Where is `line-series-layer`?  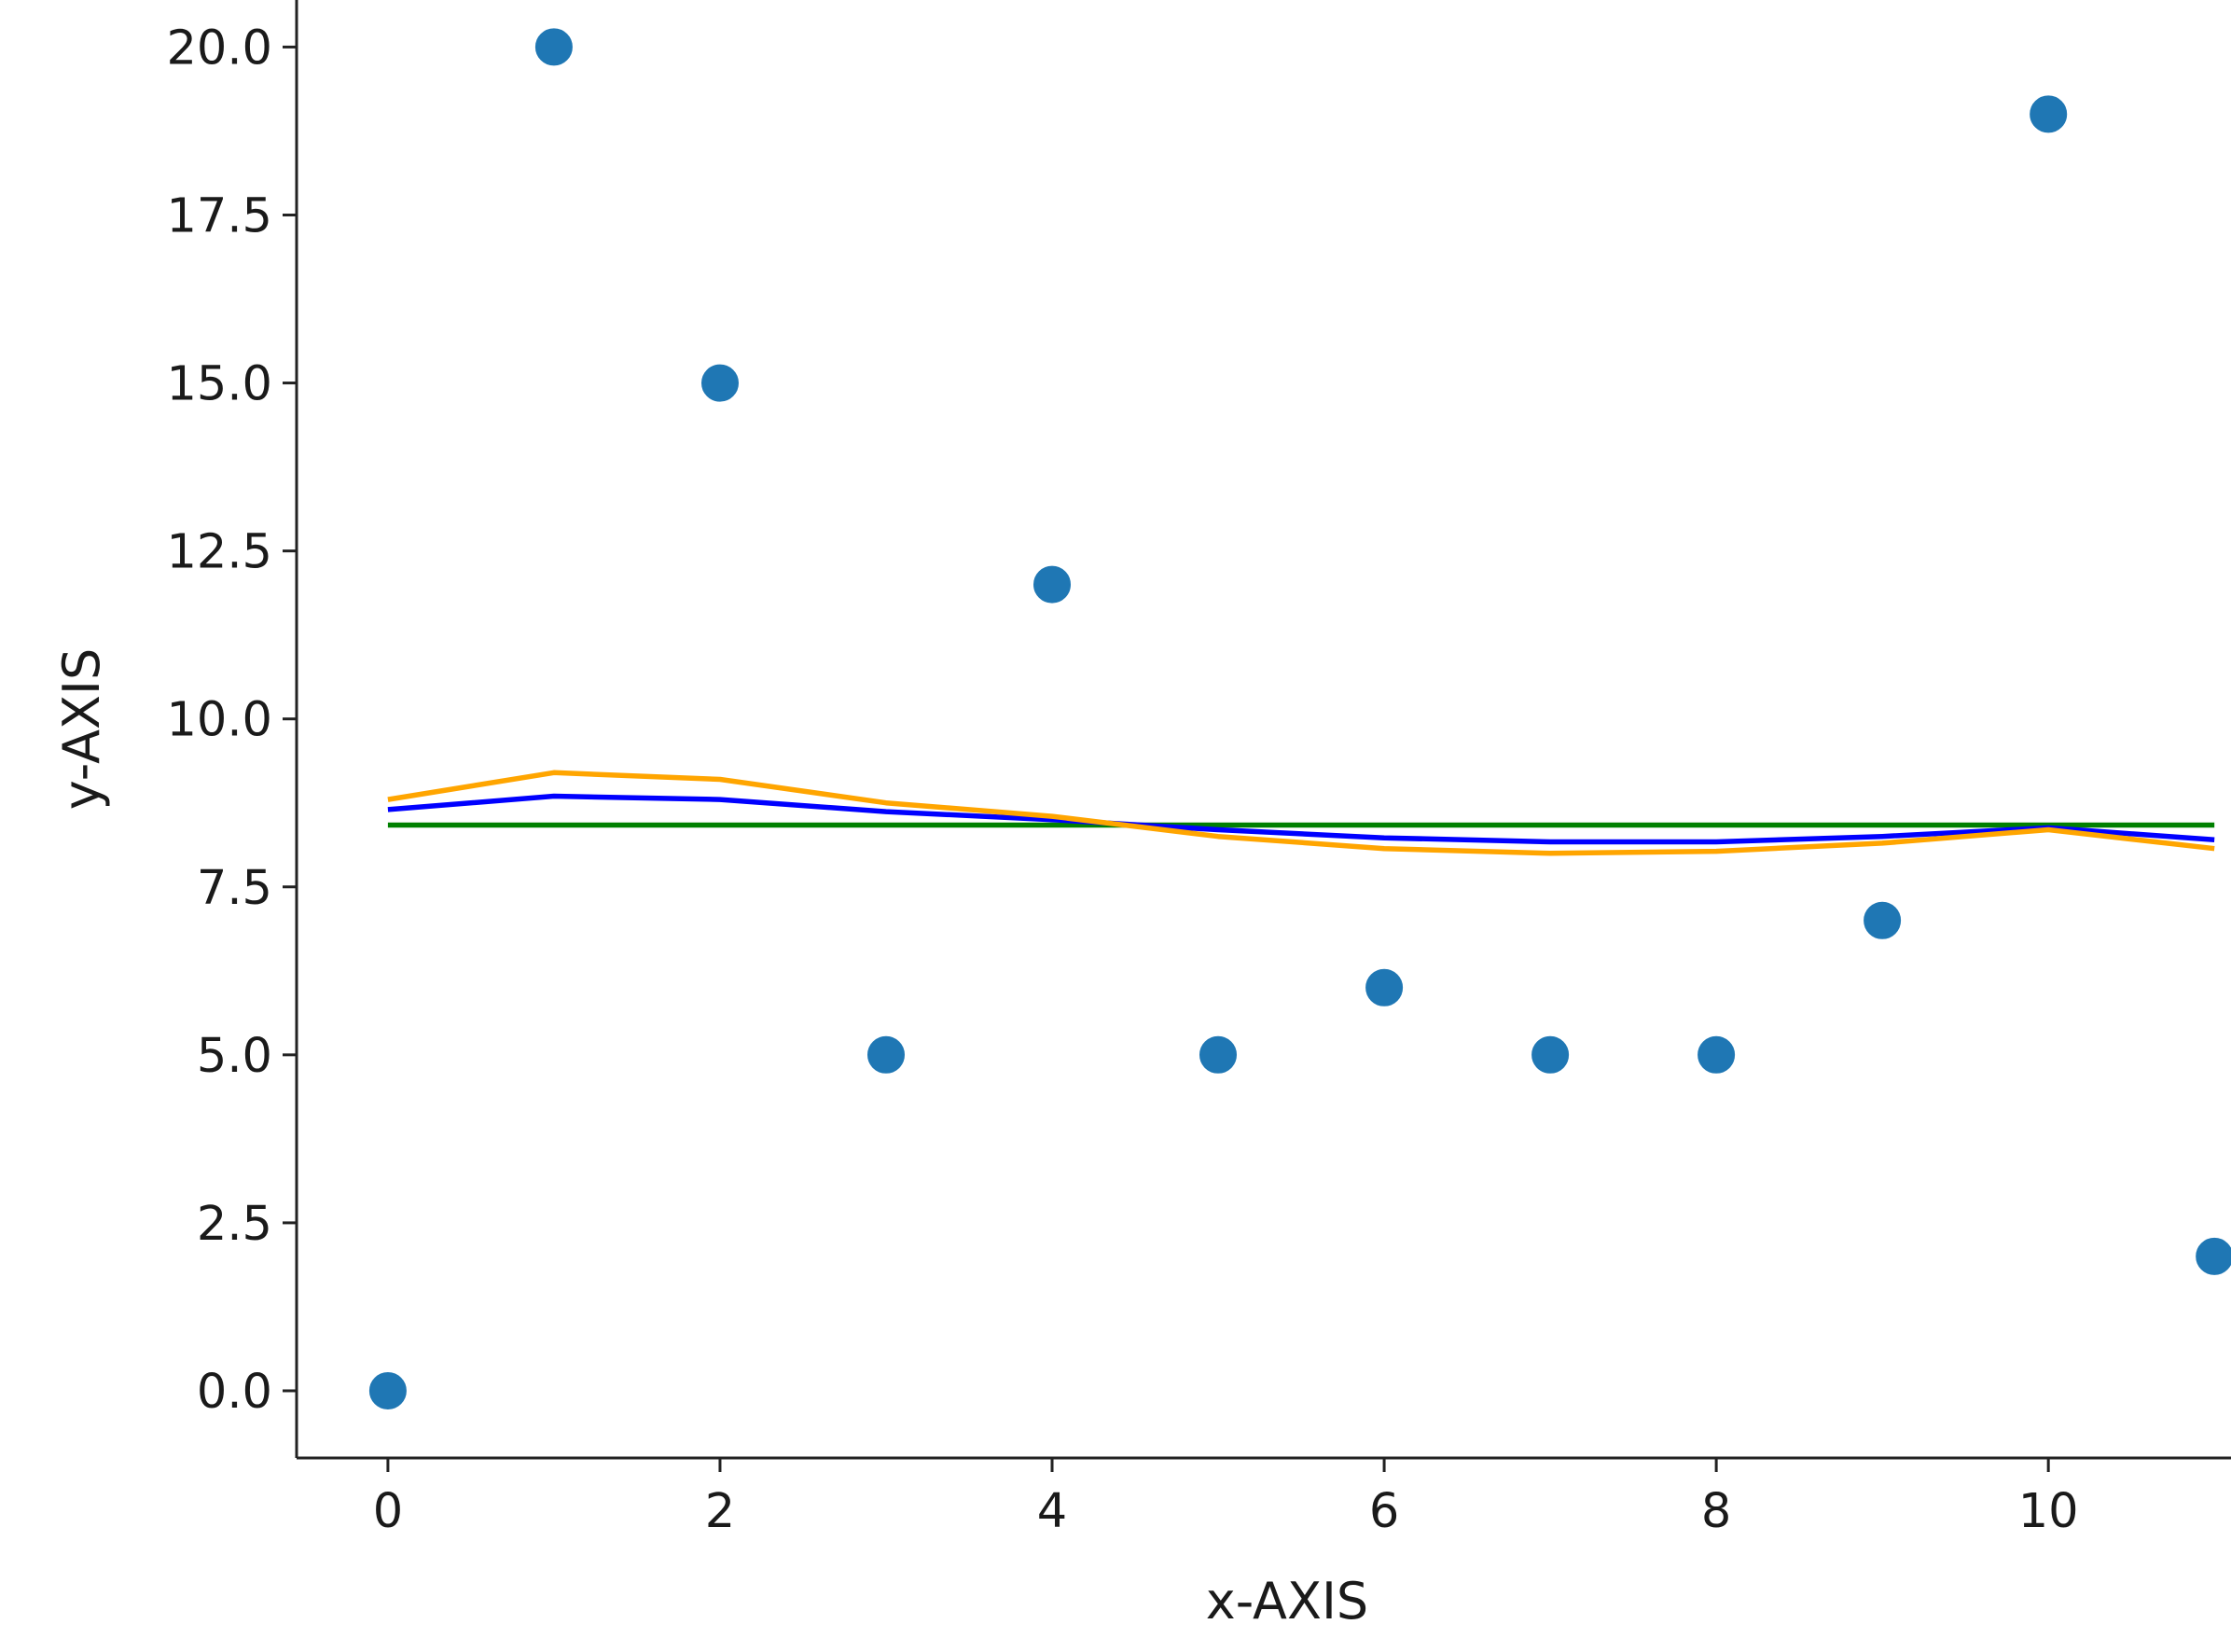
line-series-layer is located at coordinates (1301, 813).